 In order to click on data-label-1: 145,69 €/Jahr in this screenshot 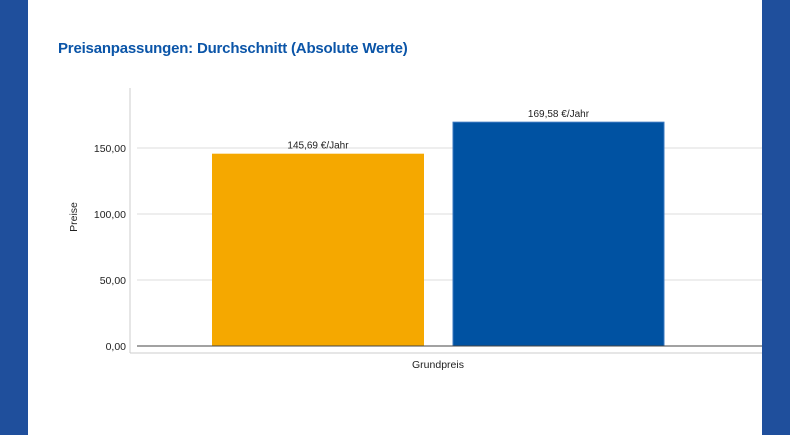, I will do `click(318, 146)`.